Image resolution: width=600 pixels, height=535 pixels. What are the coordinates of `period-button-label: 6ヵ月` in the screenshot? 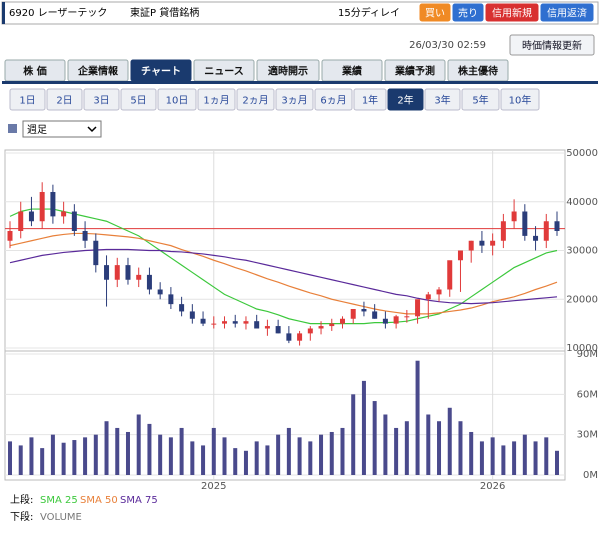 It's located at (333, 101).